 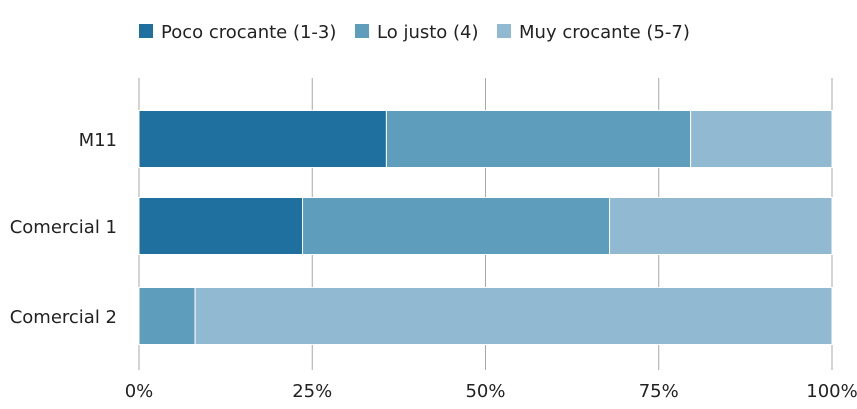 I want to click on category-label: M11, so click(x=98, y=140).